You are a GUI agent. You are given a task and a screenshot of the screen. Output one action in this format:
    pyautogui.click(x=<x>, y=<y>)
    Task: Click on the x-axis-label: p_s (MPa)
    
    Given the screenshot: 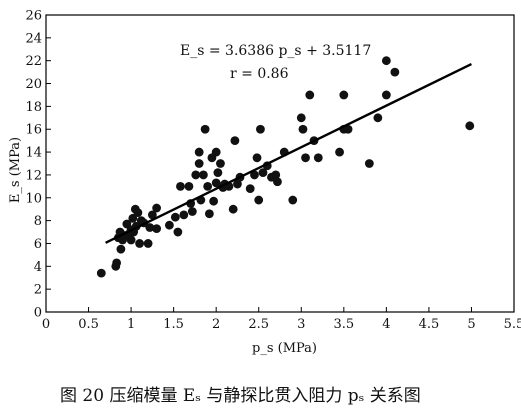 What is the action you would take?
    pyautogui.click(x=284, y=348)
    